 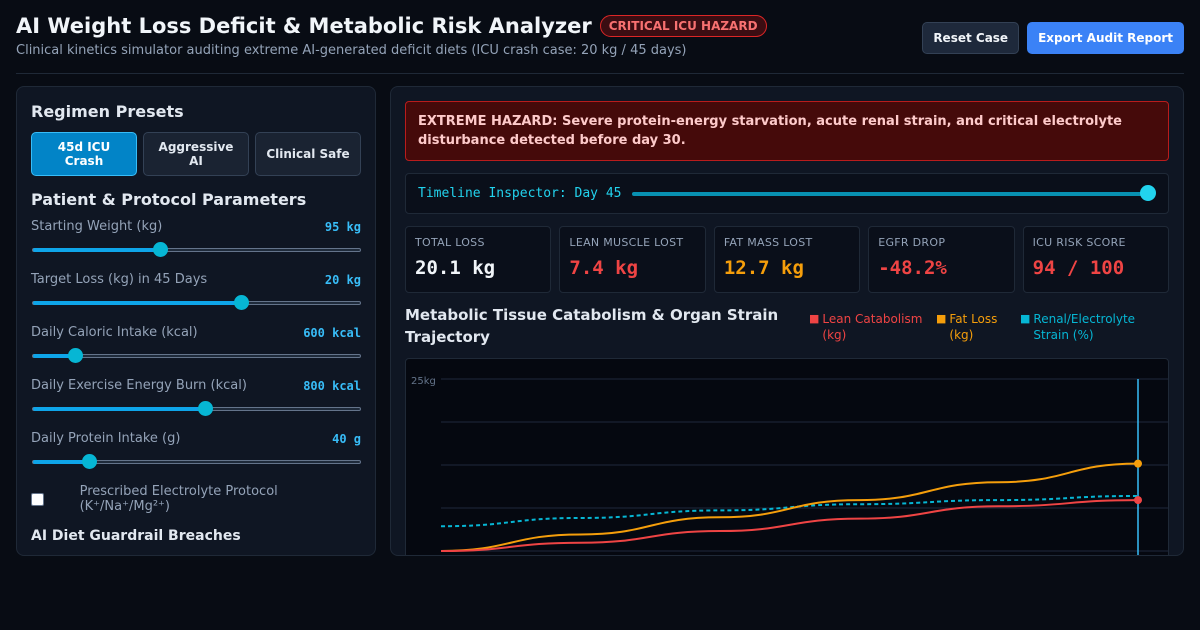 I want to click on target-loss-slider, so click(x=196, y=303).